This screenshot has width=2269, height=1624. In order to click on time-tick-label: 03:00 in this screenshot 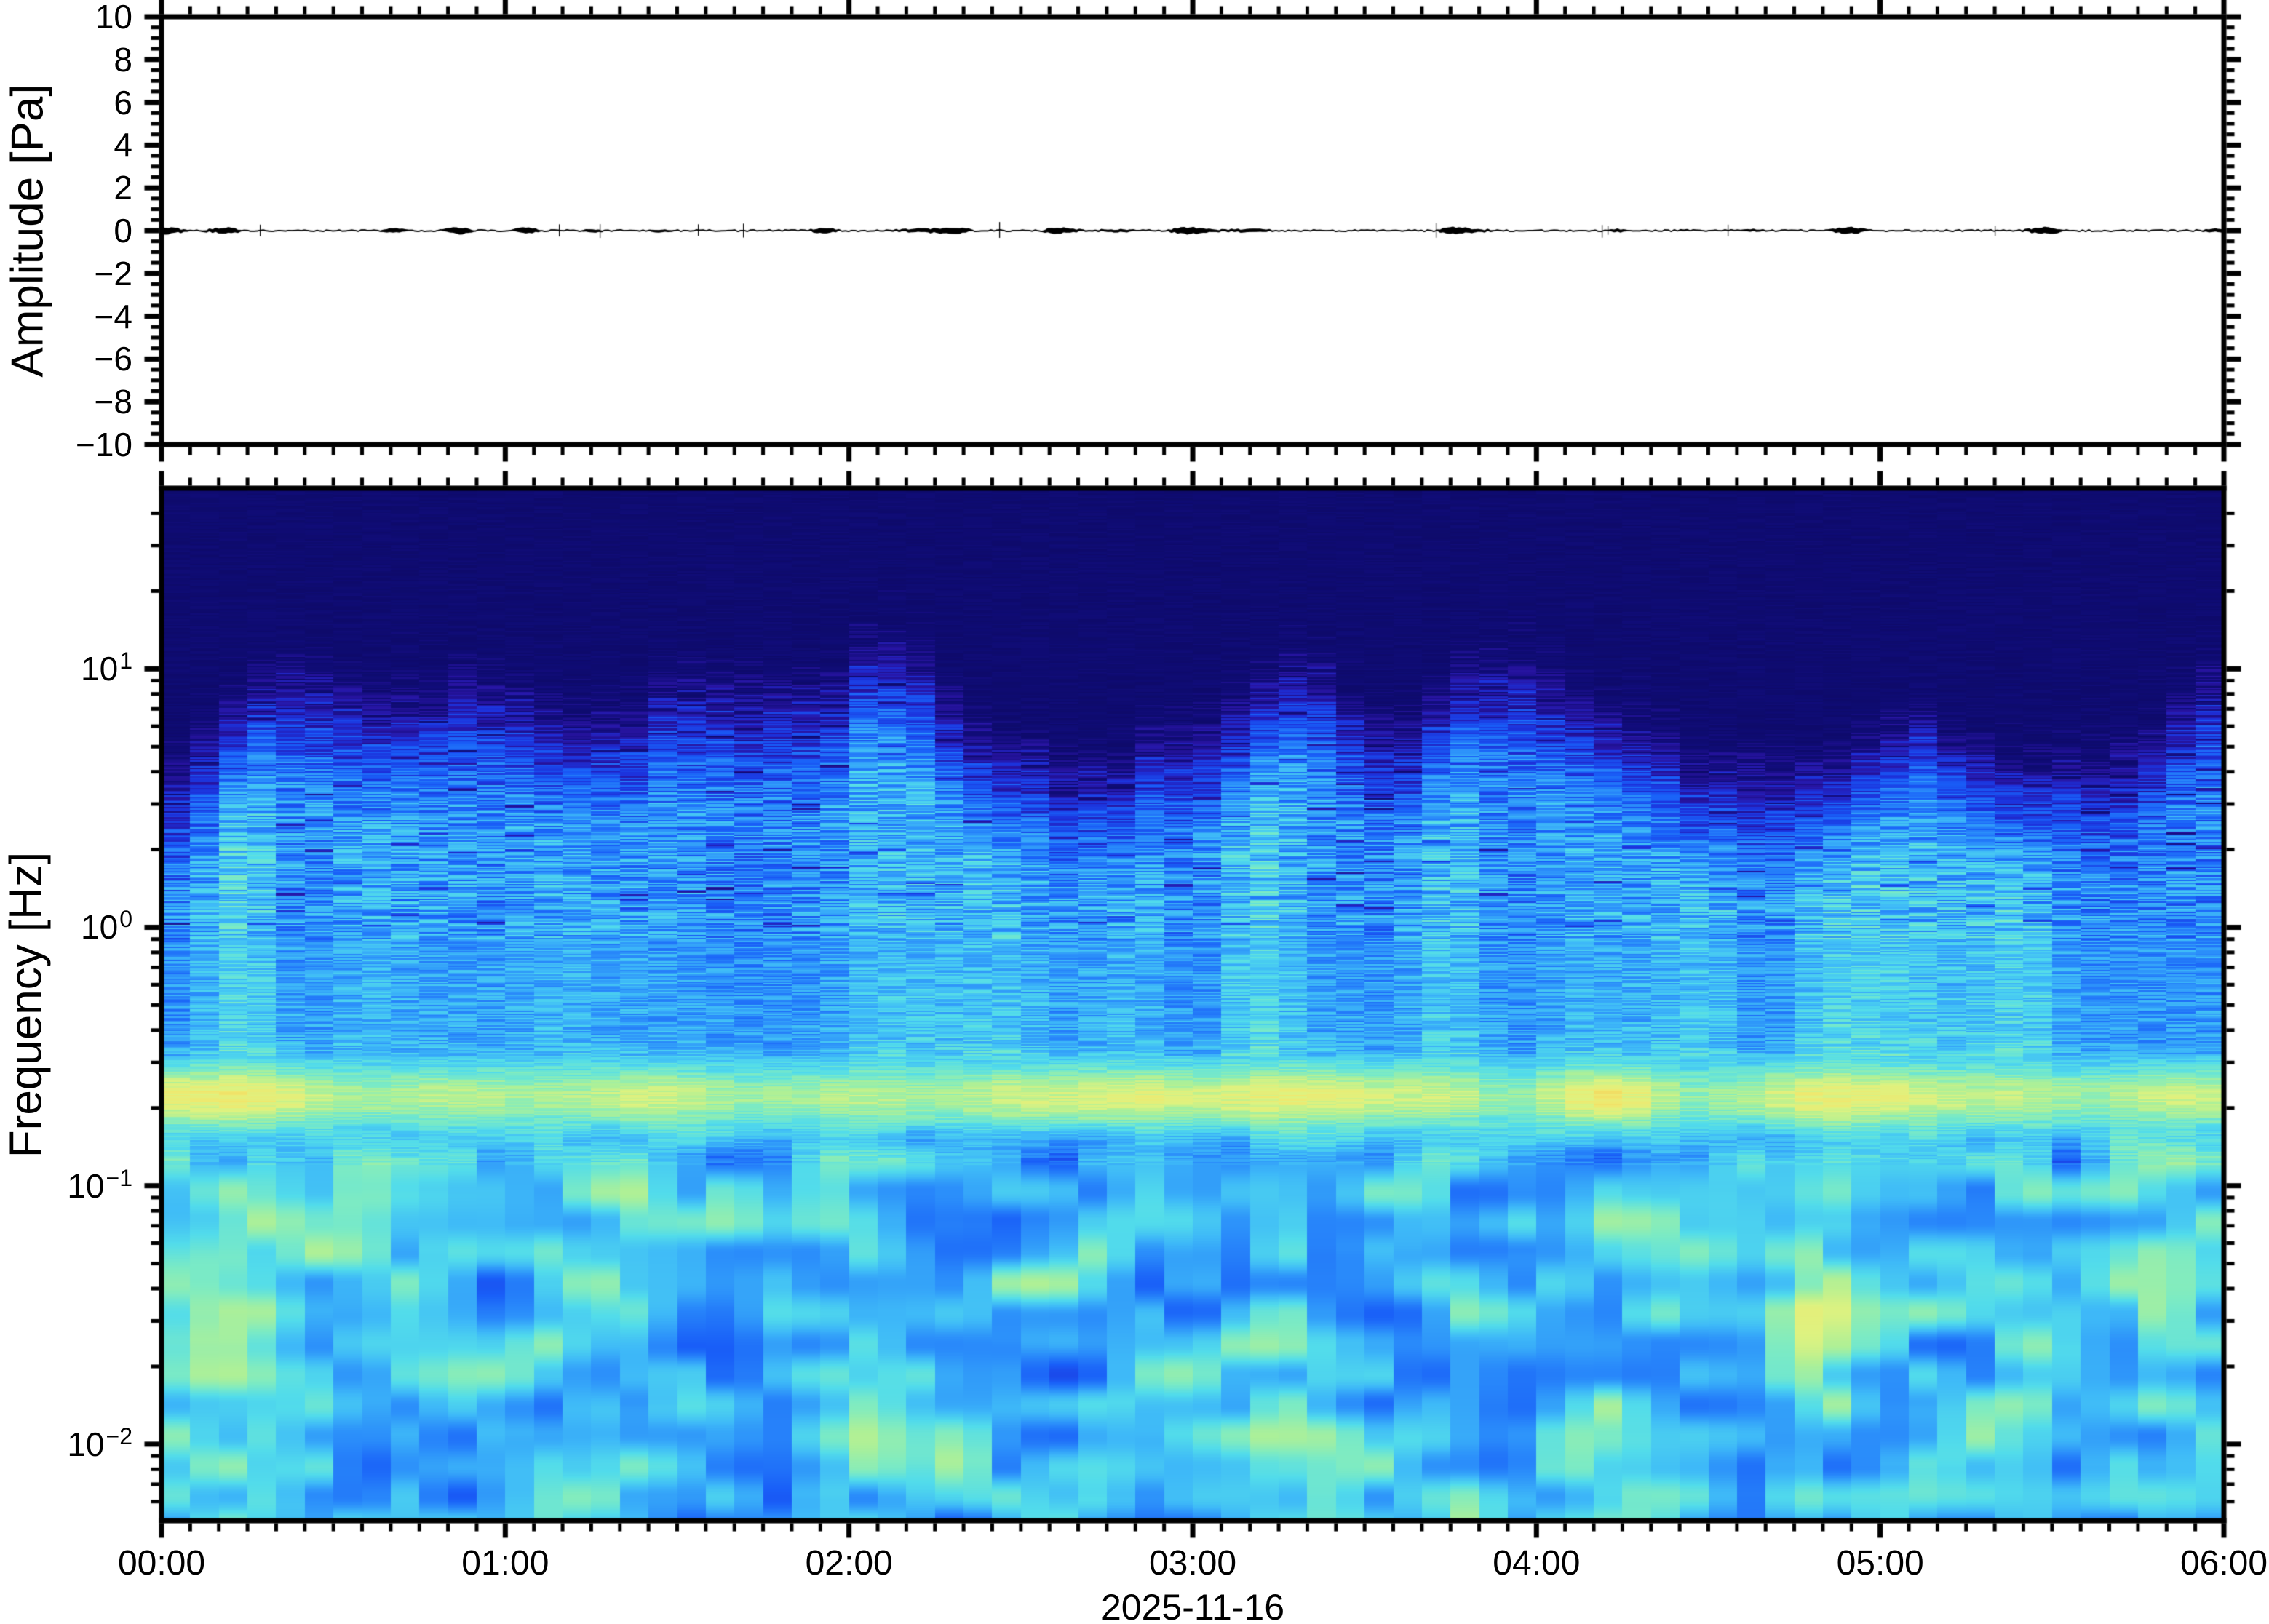, I will do `click(1192, 1563)`.